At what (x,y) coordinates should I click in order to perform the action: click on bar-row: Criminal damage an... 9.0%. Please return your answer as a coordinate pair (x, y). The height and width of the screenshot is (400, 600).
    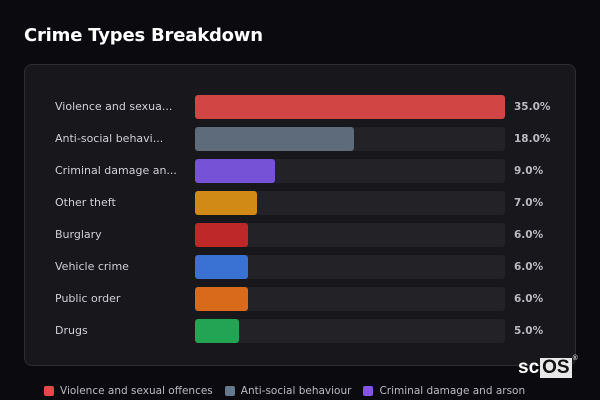
    Looking at the image, I should click on (300, 171).